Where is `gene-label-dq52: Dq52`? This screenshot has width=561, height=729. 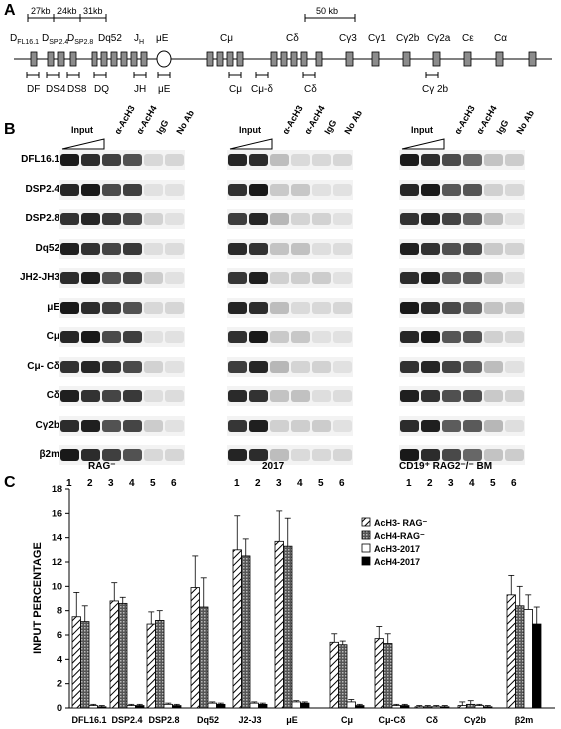
gene-label-dq52: Dq52 is located at coordinates (110, 38).